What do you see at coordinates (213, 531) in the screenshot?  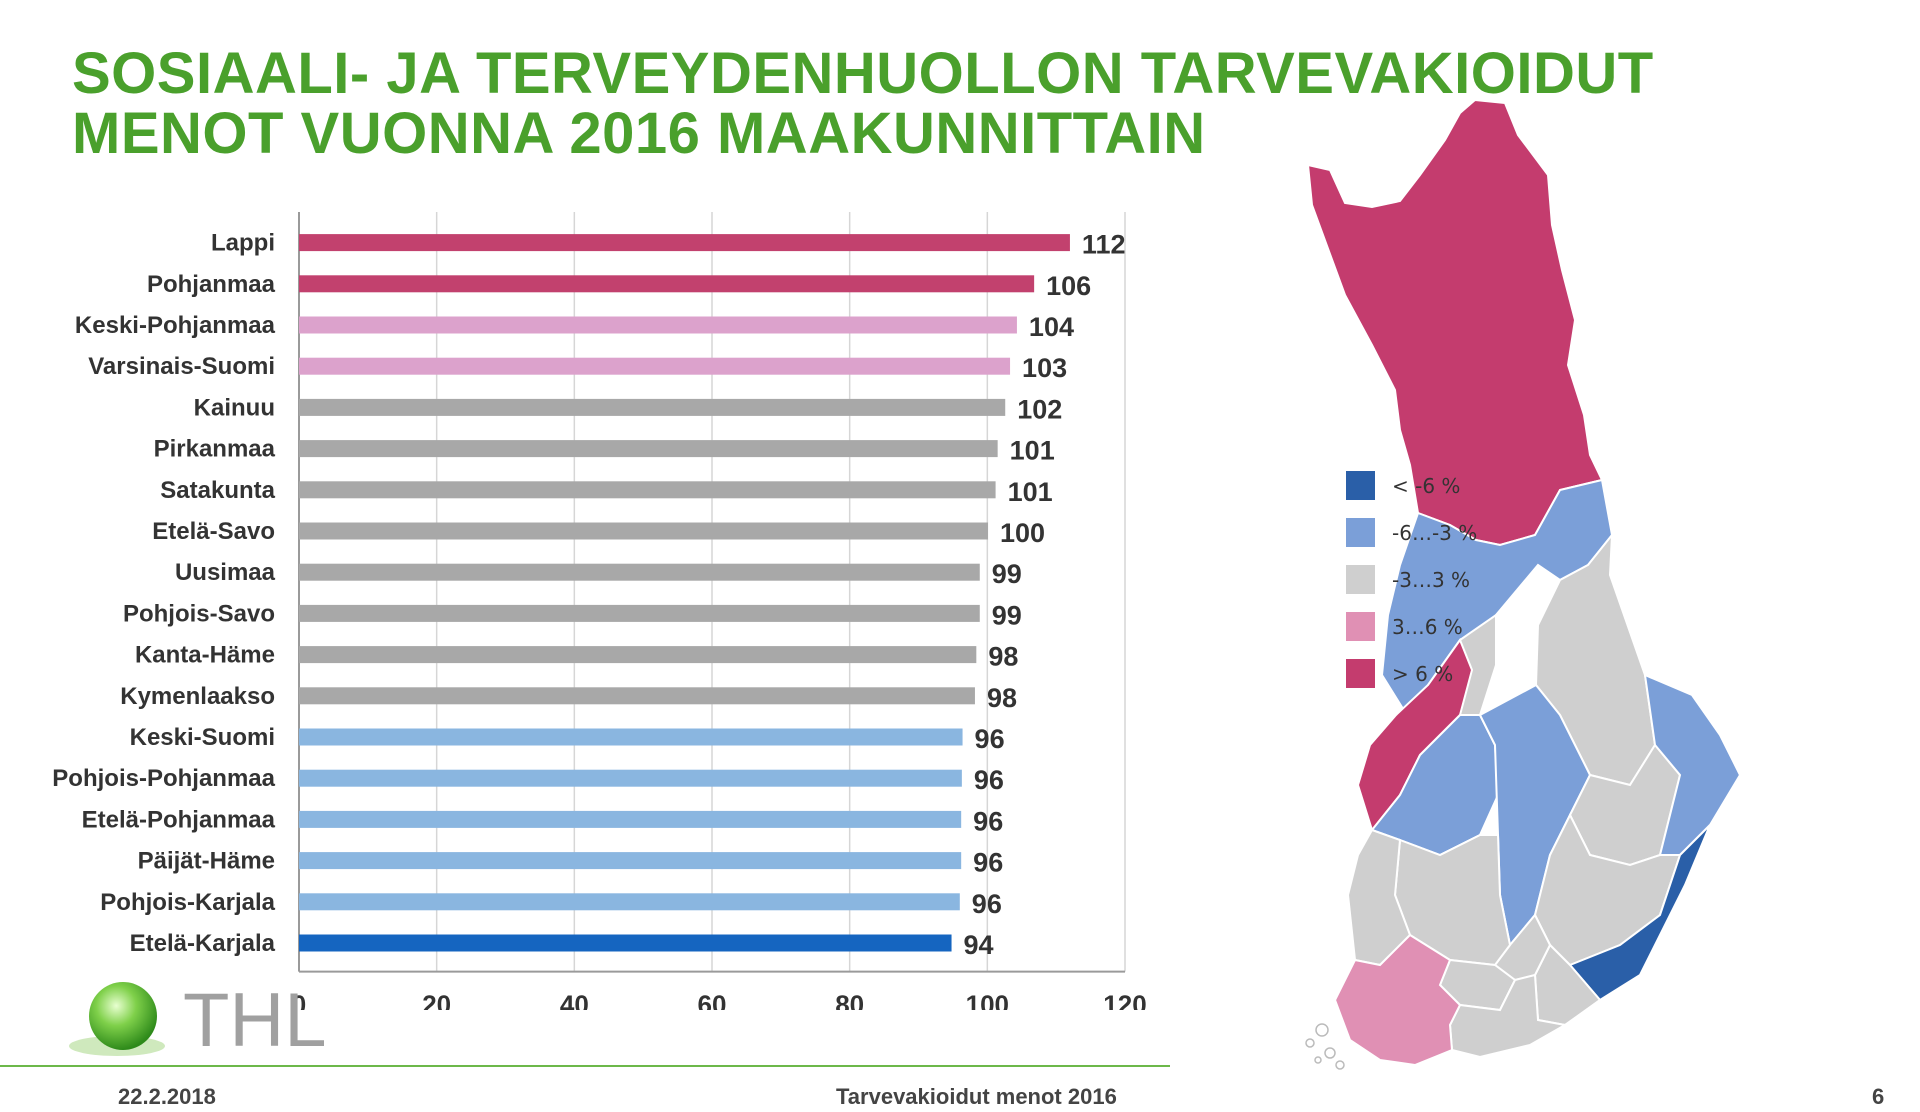 I see `category-label: Etelä-Savo` at bounding box center [213, 531].